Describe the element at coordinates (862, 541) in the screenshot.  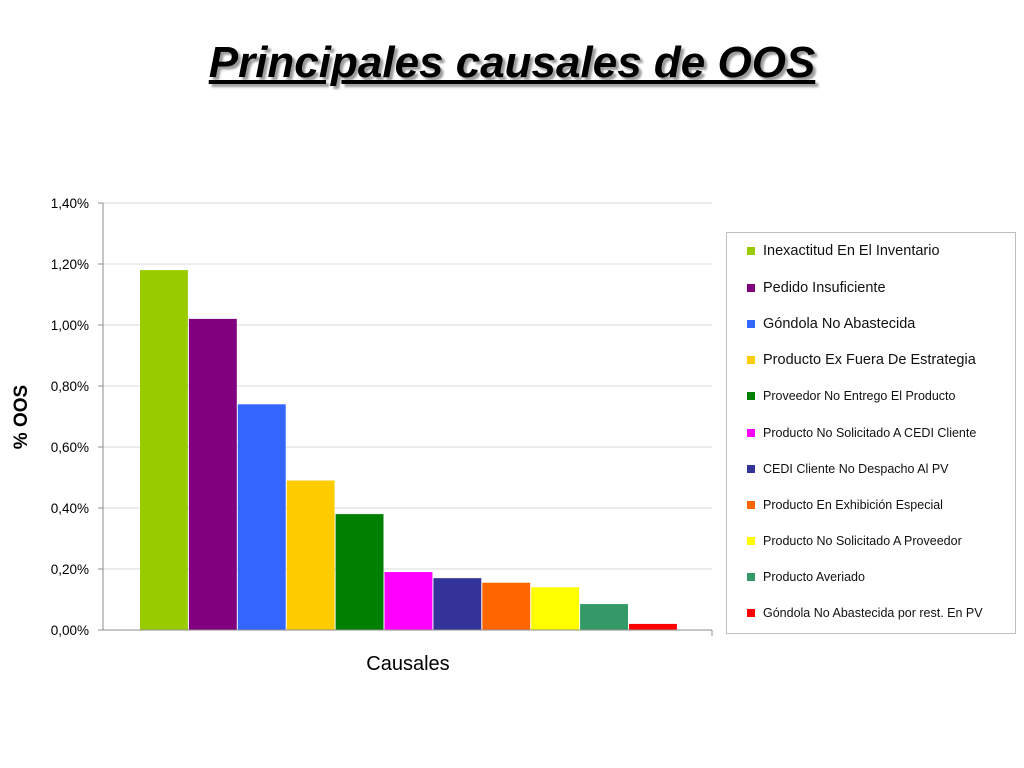
I see `legend-label: Producto No Solicitado A Proveedor` at that location.